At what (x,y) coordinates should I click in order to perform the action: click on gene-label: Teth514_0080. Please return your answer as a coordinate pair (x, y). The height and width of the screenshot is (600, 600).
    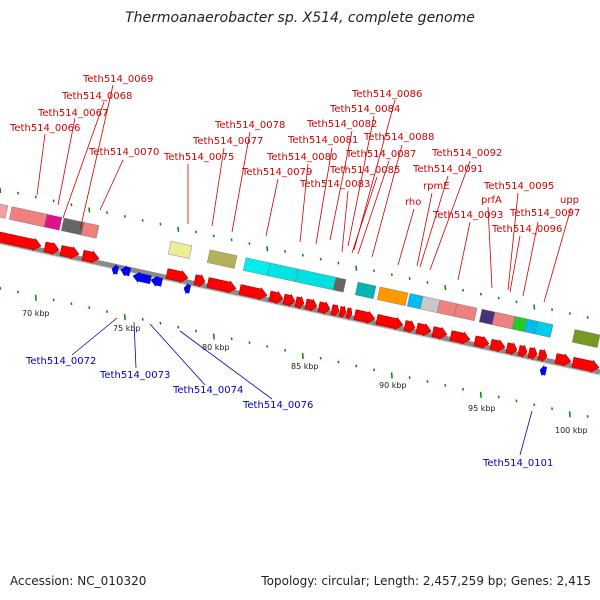
    Looking at the image, I should click on (301, 157).